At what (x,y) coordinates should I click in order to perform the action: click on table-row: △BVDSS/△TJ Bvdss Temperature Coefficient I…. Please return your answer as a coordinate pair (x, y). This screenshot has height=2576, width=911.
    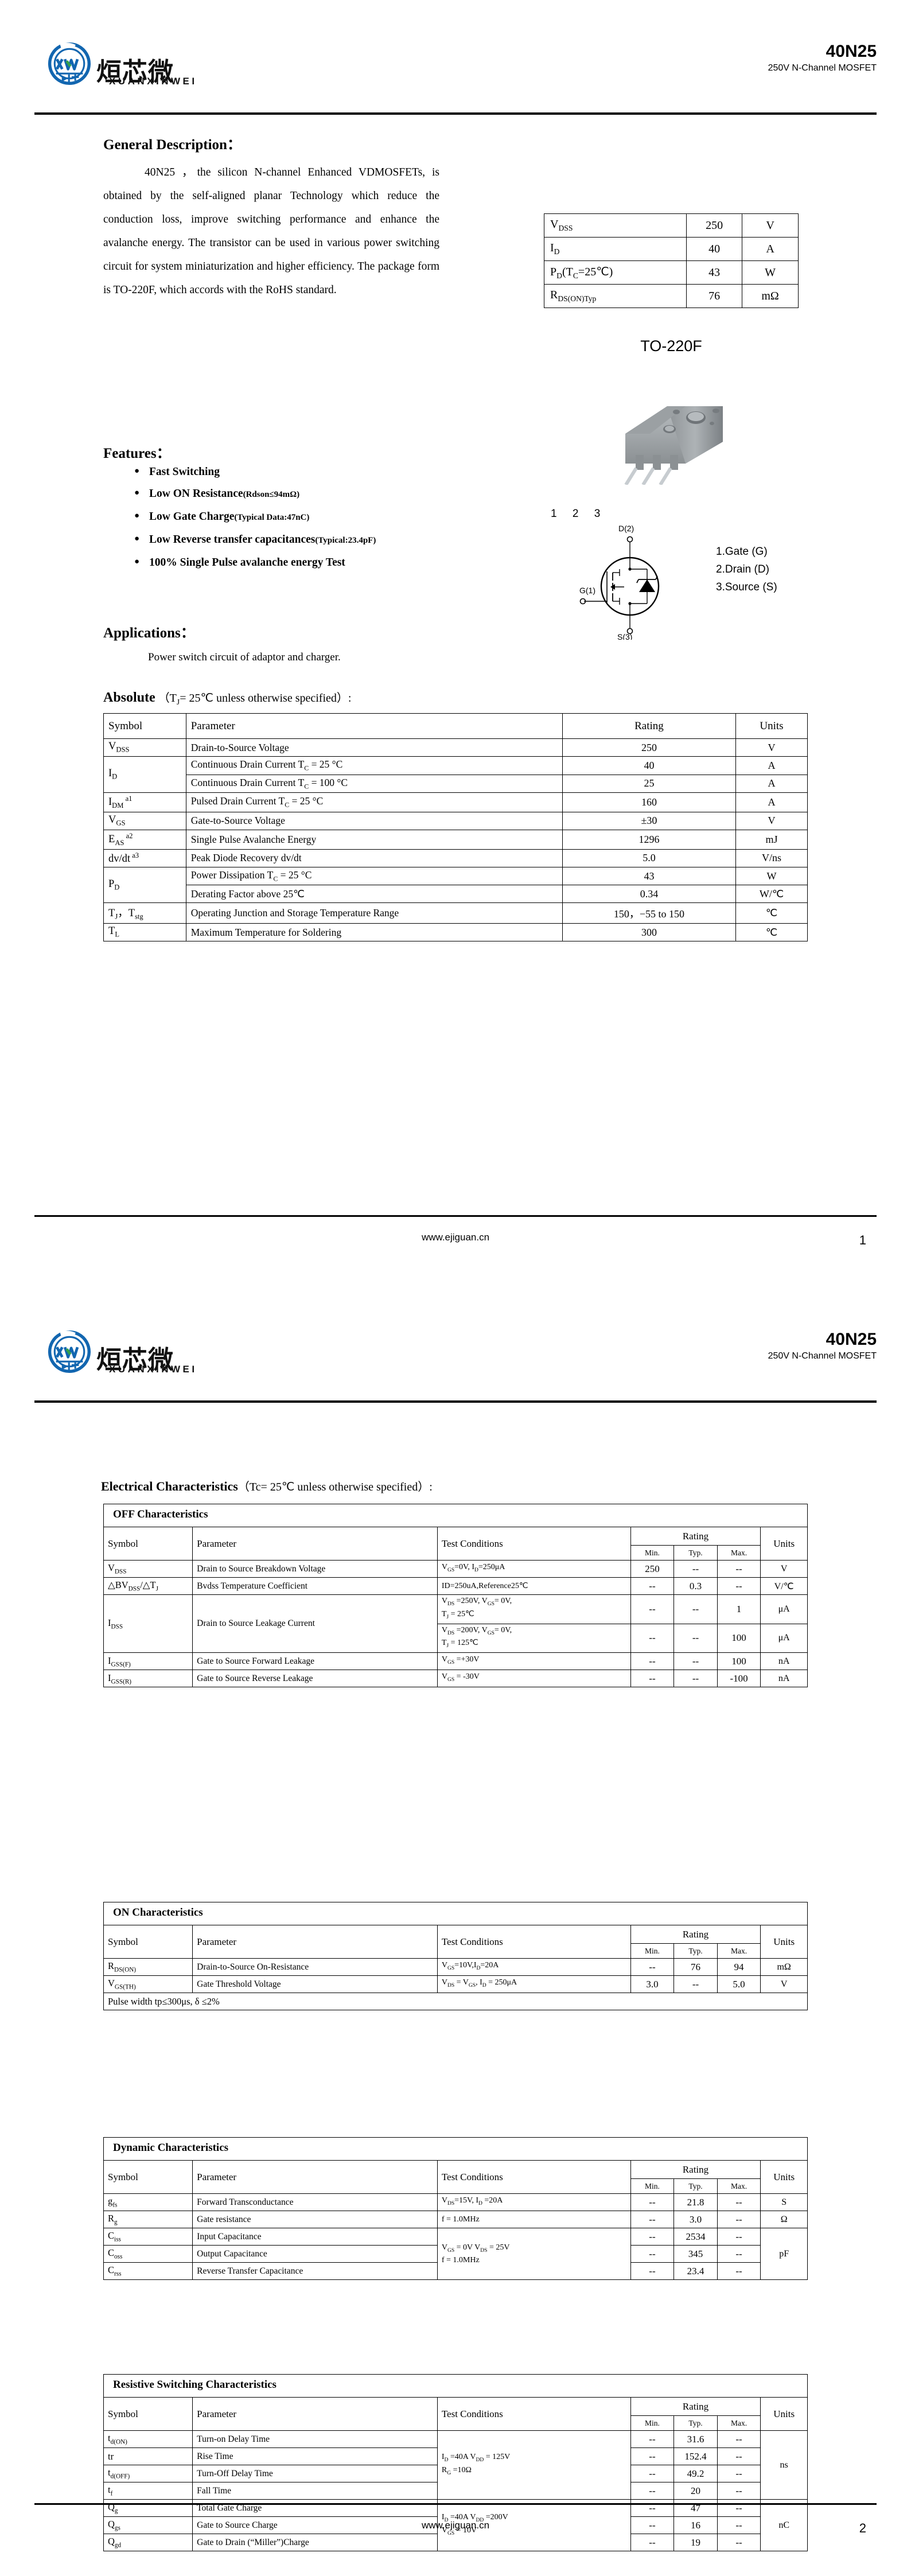
    Looking at the image, I should click on (455, 1586).